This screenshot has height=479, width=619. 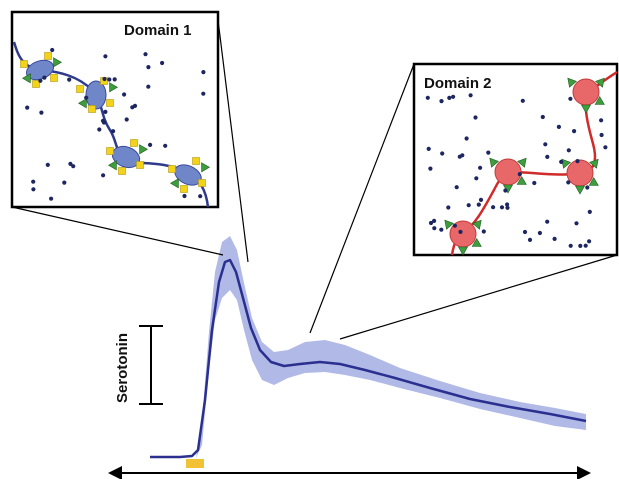 What do you see at coordinates (158, 30) in the screenshot?
I see `domain-1-title: Domain 1` at bounding box center [158, 30].